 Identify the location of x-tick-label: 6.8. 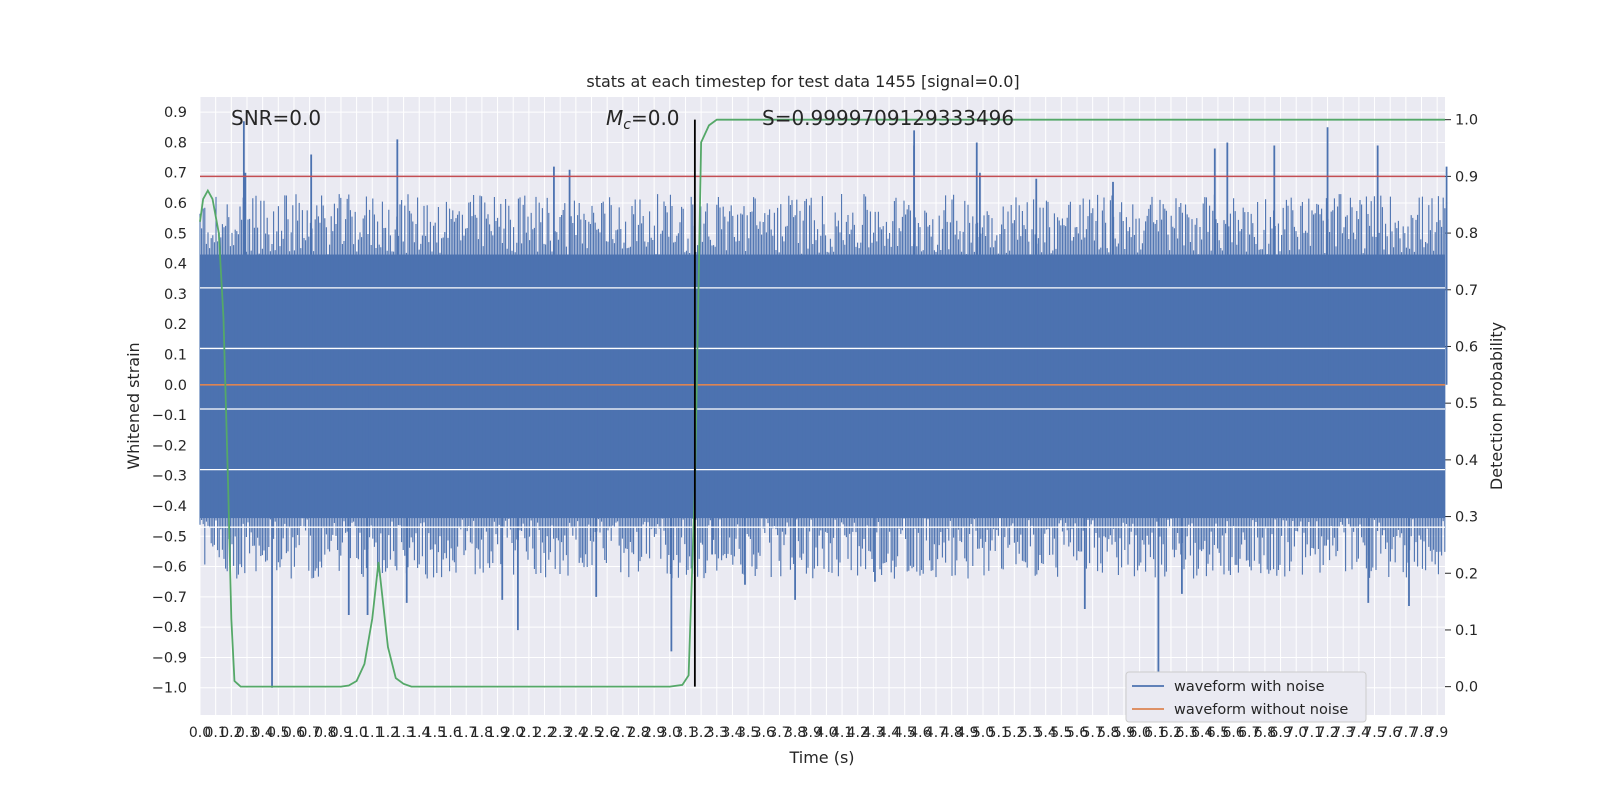
(1265, 733).